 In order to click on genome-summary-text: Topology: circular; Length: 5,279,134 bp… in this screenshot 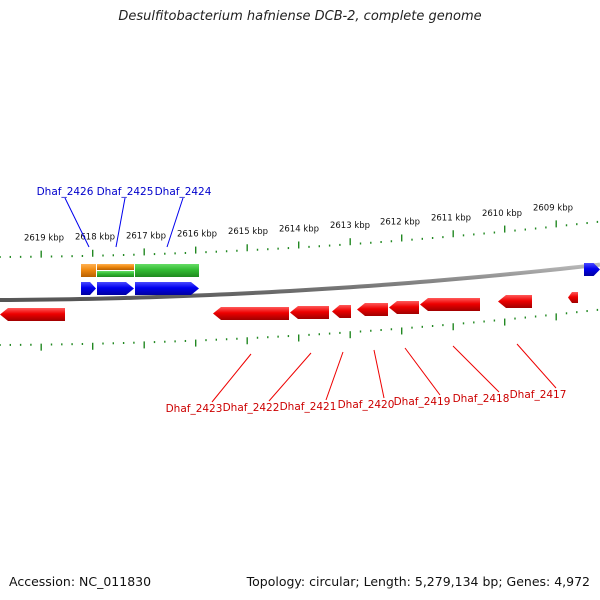, I will do `click(418, 581)`.